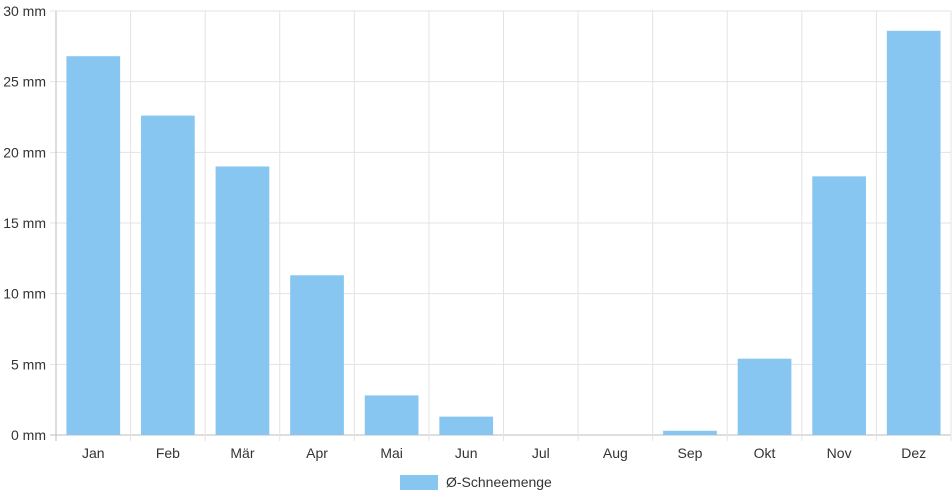 This screenshot has height=500, width=952. I want to click on y-tick-label: 20 mm, so click(24, 152).